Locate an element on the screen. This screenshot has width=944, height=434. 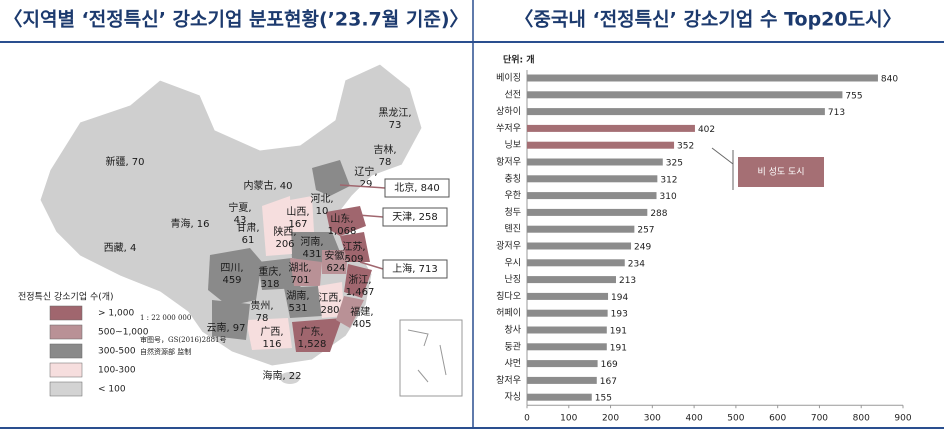
value-label: 310 is located at coordinates (668, 197).